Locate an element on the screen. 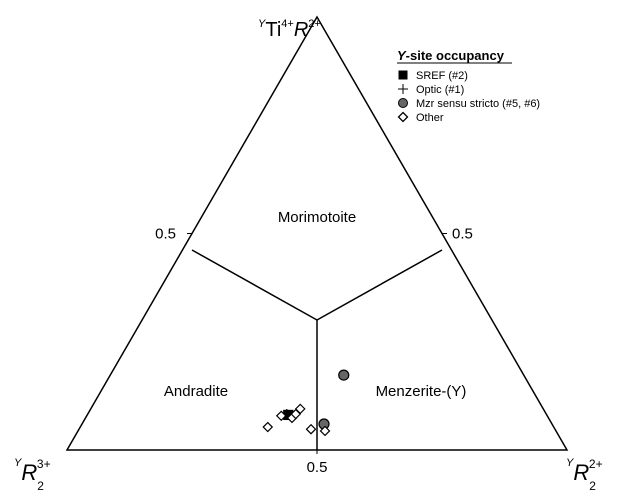 The height and width of the screenshot is (503, 624). legend-label: Other is located at coordinates (430, 118).